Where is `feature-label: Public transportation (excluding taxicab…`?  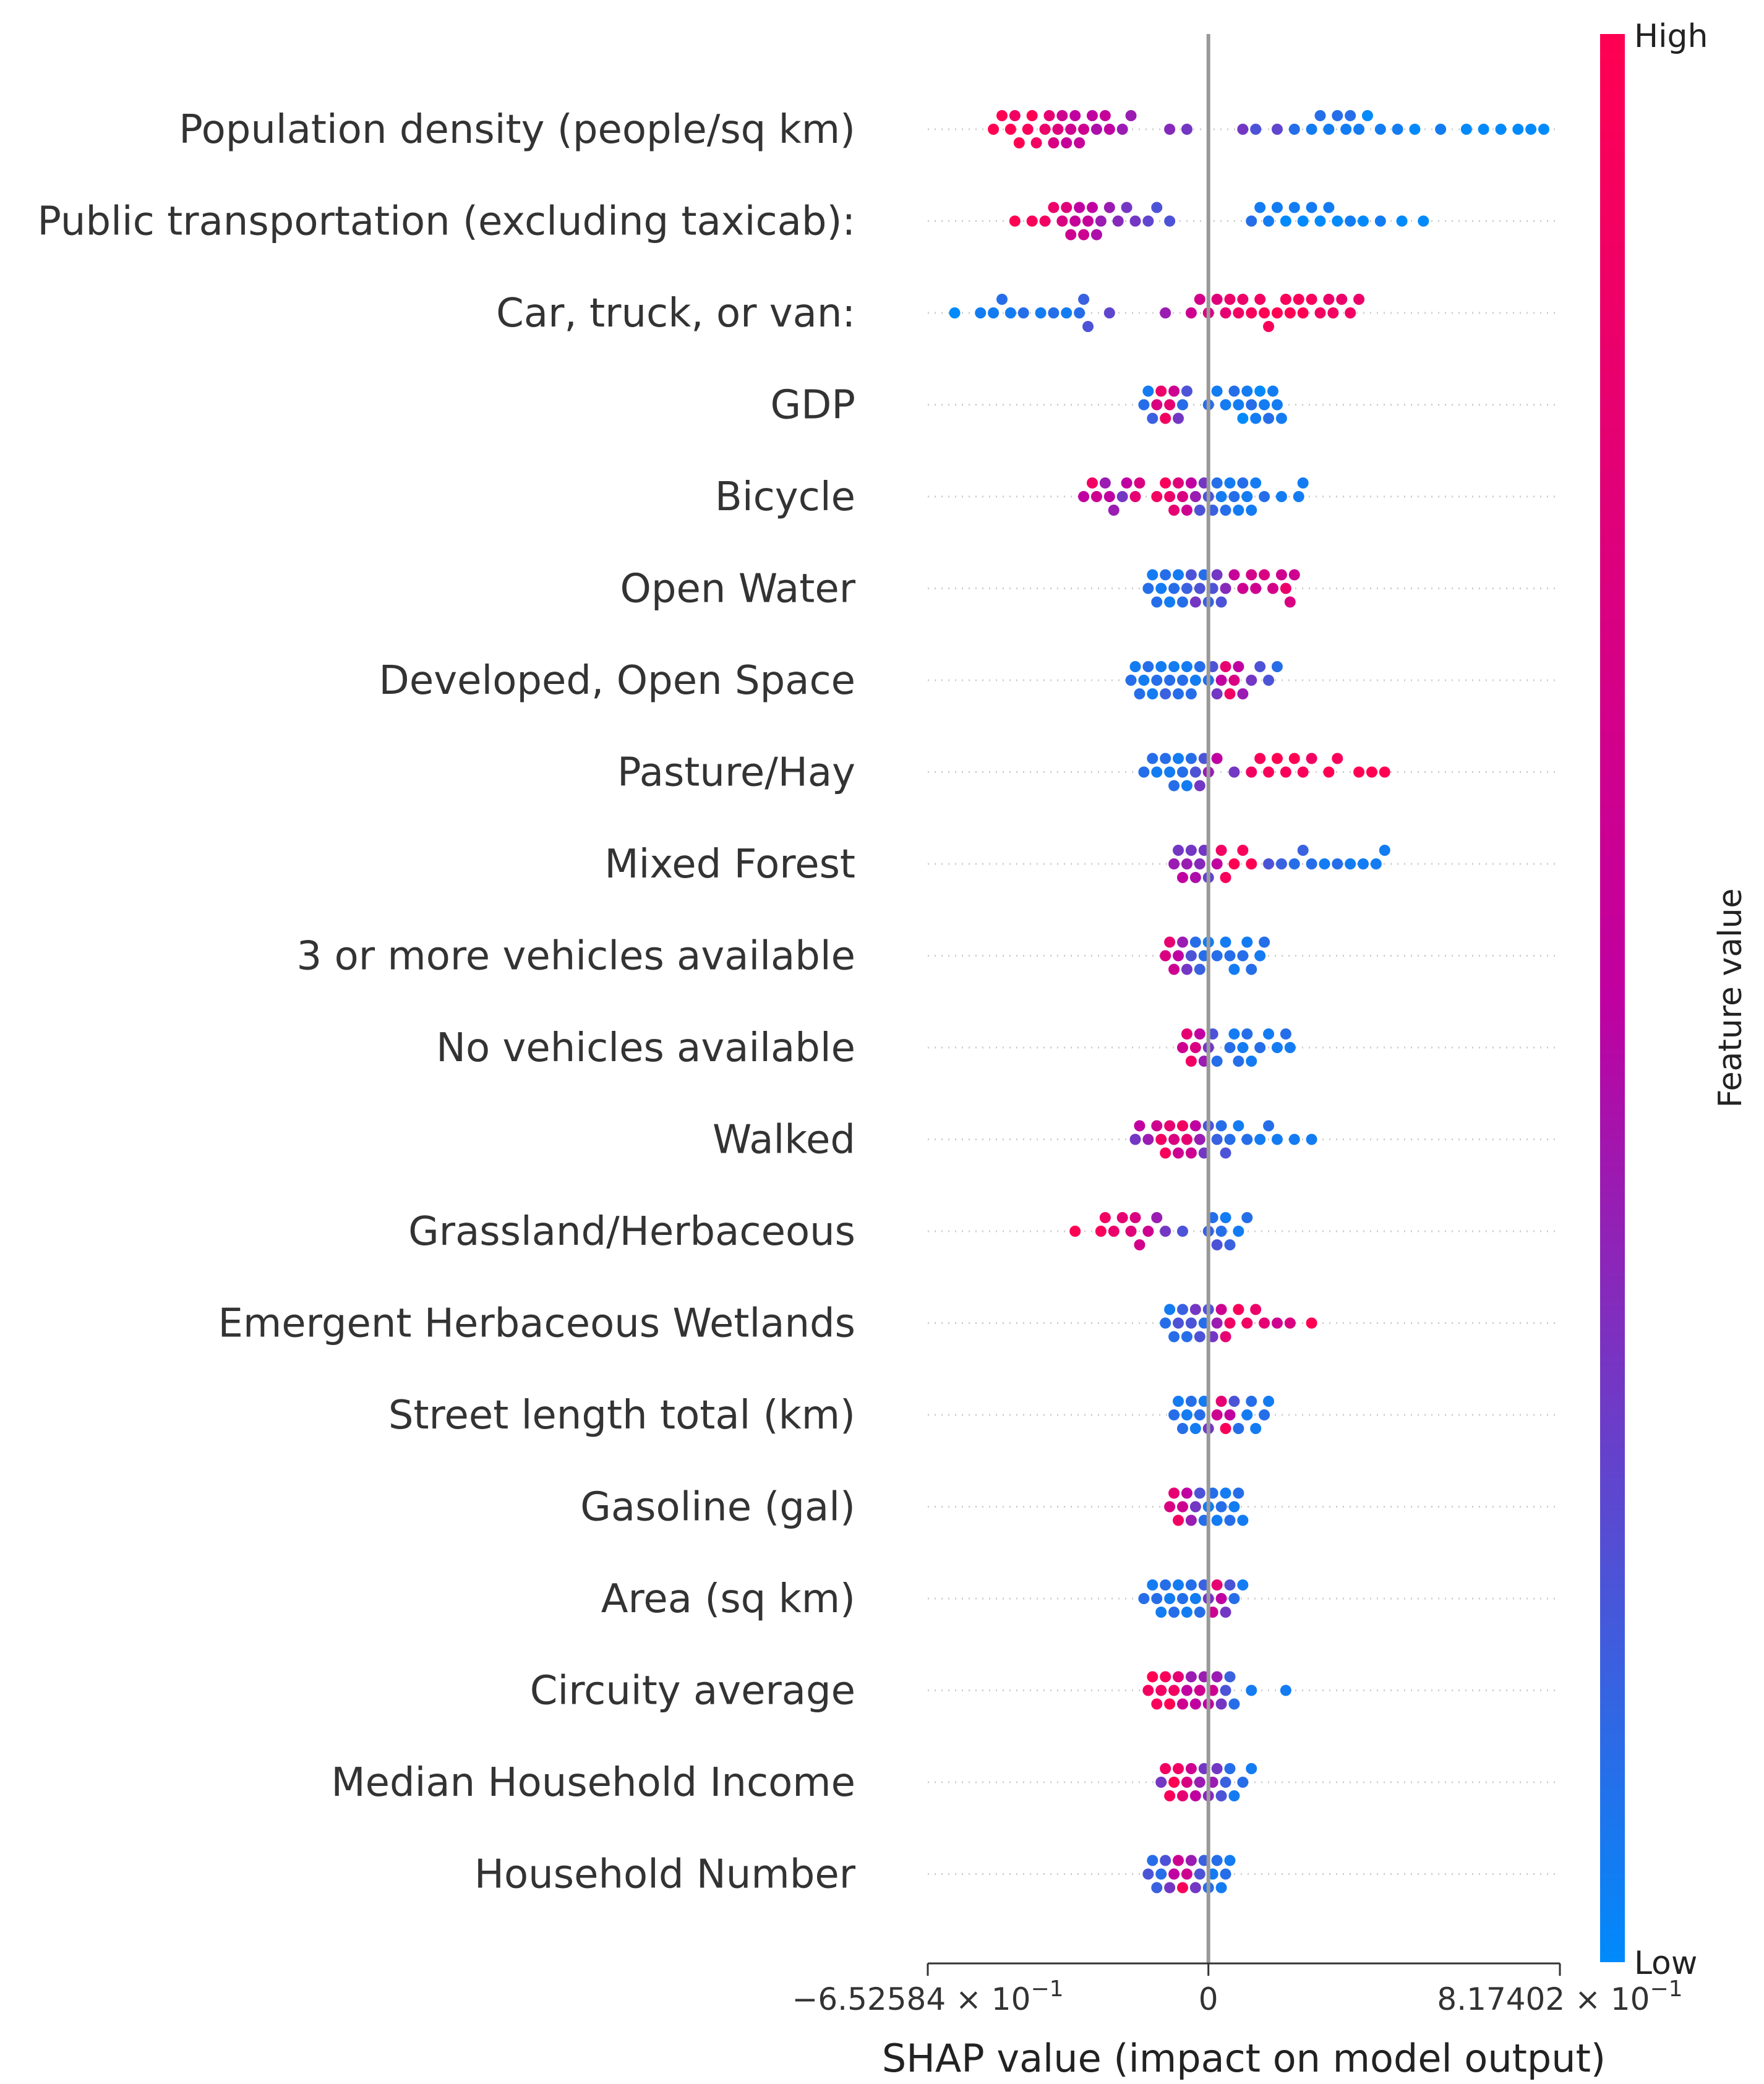
feature-label: Public transportation (excluding taxicab… is located at coordinates (446, 222).